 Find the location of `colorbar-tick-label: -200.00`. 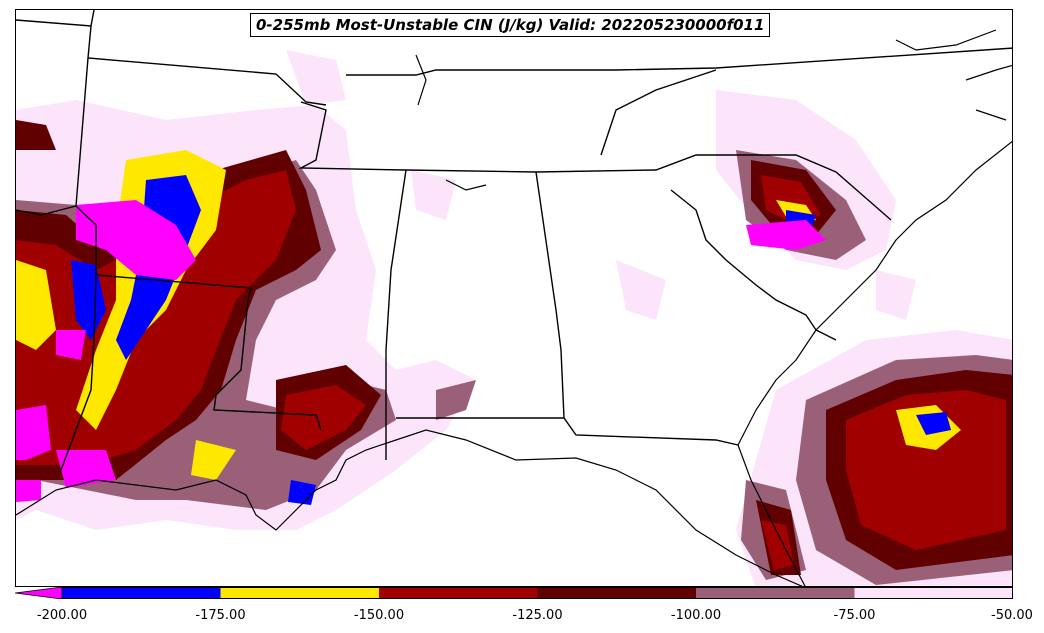

colorbar-tick-label: -200.00 is located at coordinates (62, 615).